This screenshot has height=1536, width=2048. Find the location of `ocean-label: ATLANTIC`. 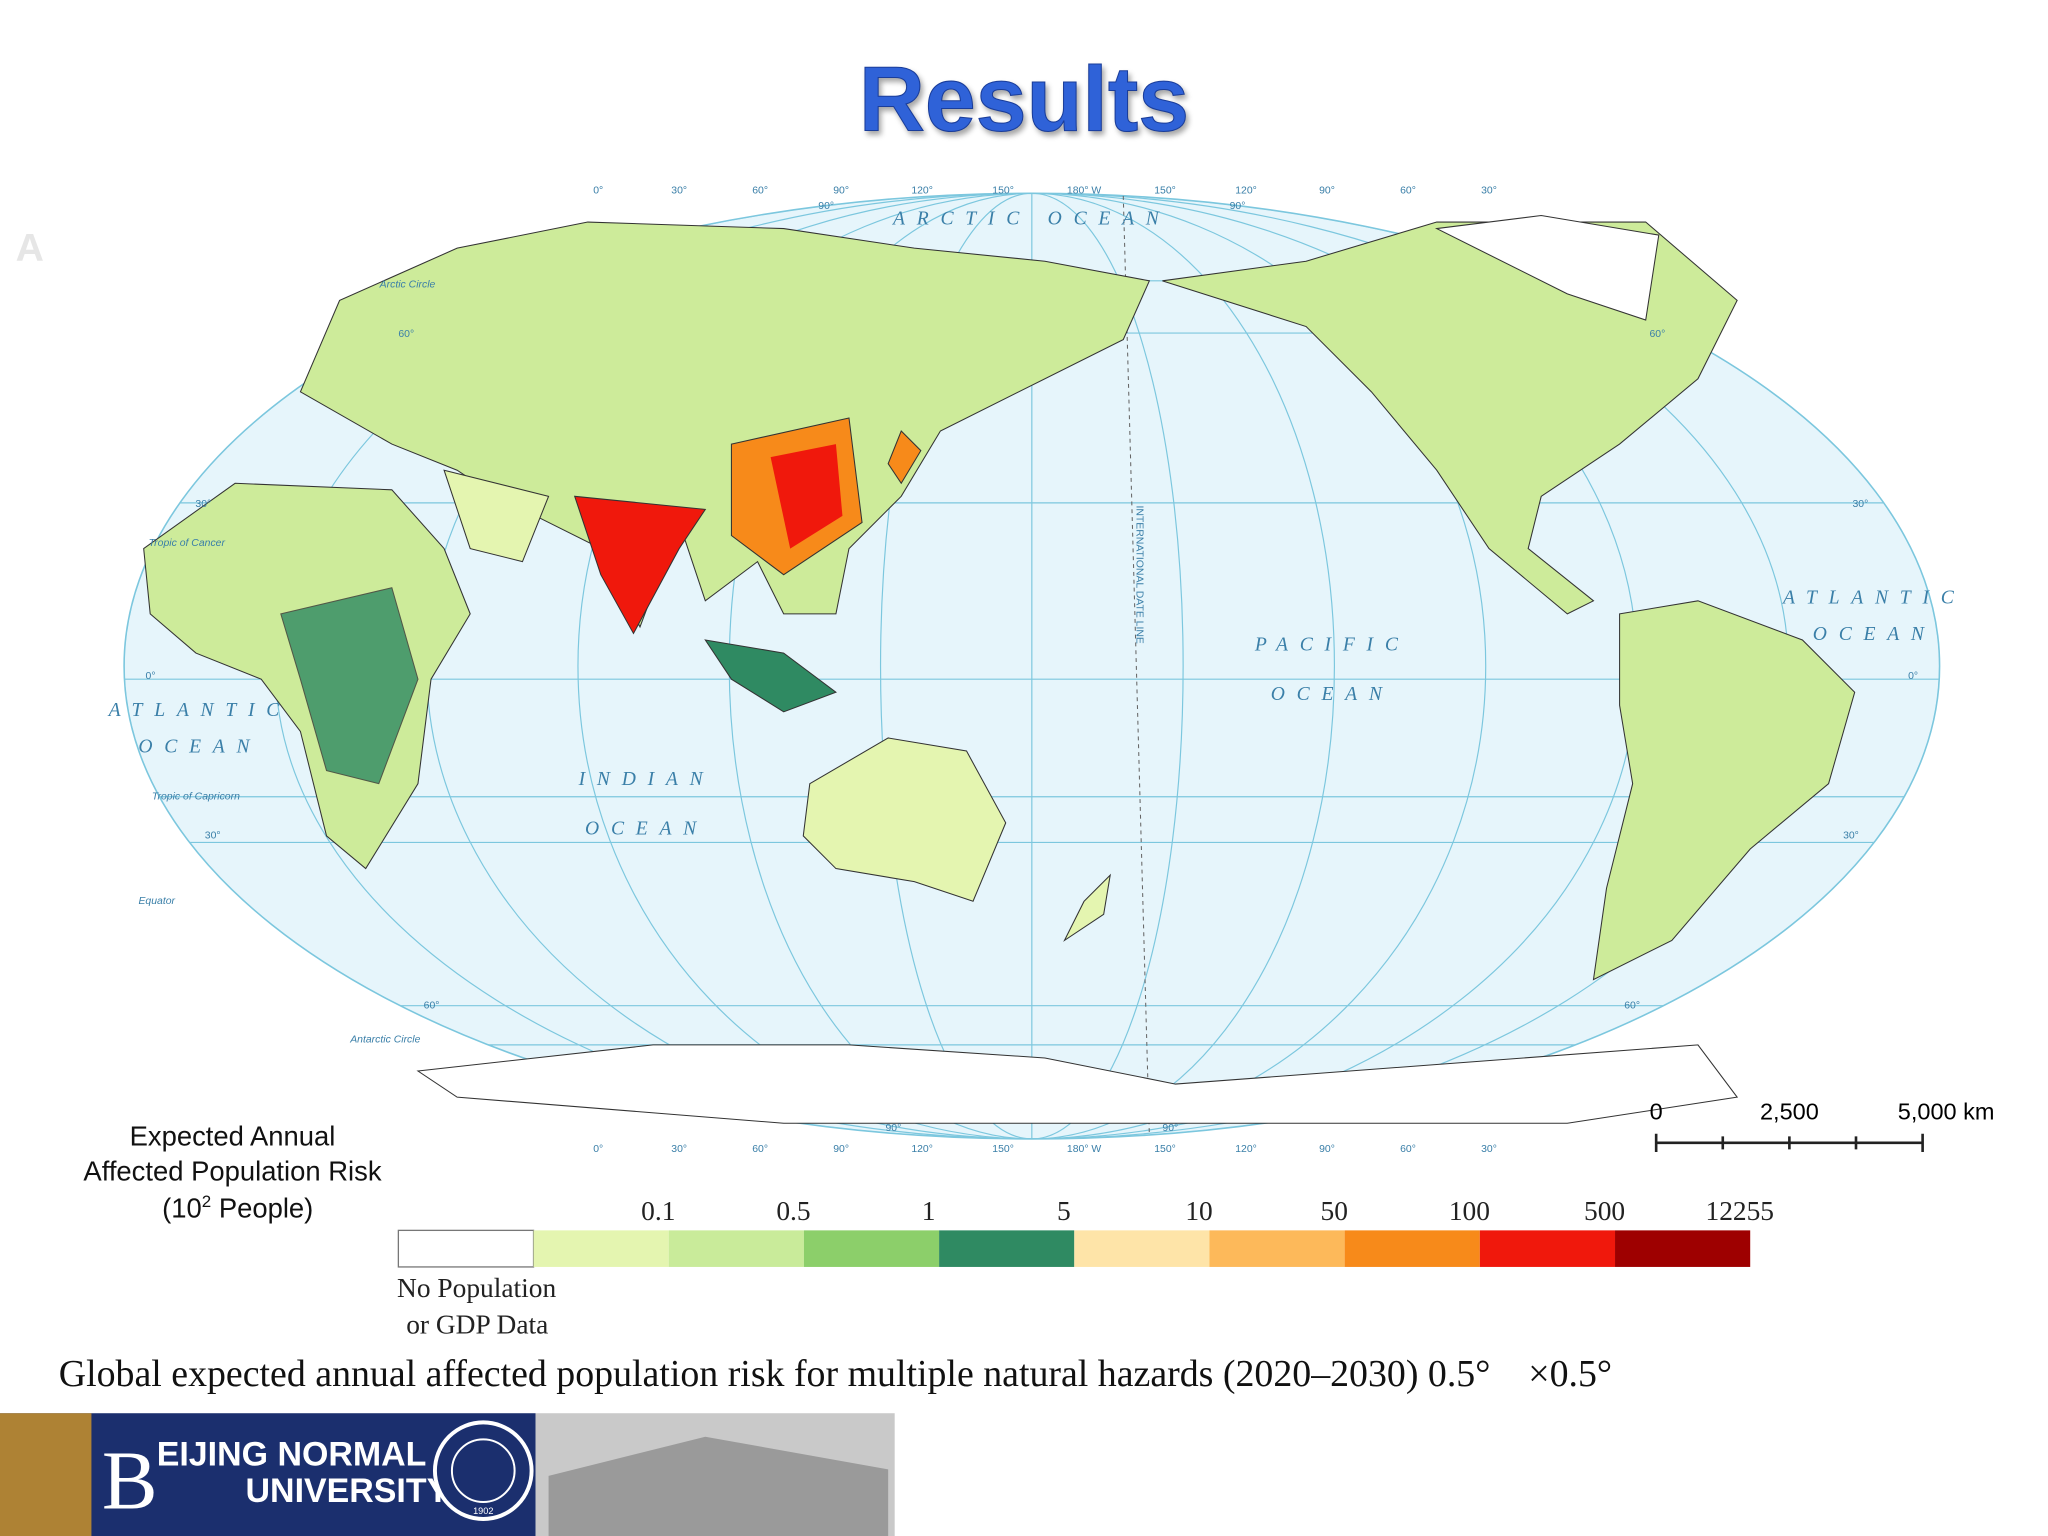

ocean-label: ATLANTIC is located at coordinates (199, 710).